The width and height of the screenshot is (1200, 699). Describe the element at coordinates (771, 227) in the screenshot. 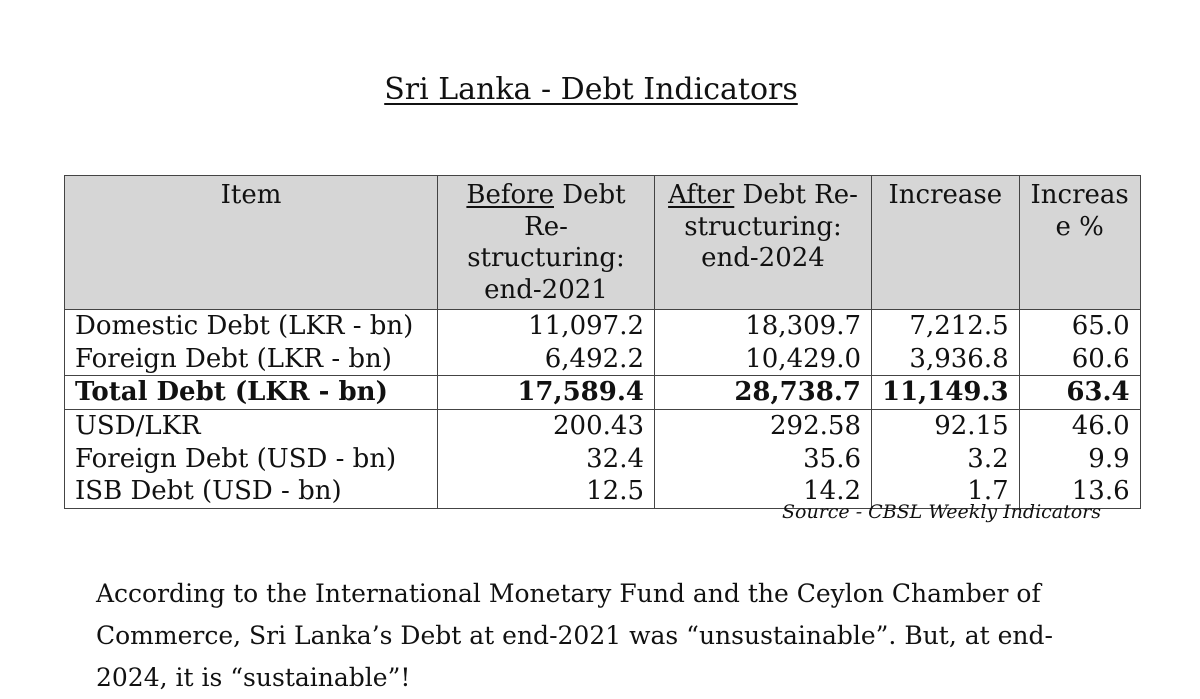

I see `header-after-rest: Debt Re-structuring: end-2024` at that location.